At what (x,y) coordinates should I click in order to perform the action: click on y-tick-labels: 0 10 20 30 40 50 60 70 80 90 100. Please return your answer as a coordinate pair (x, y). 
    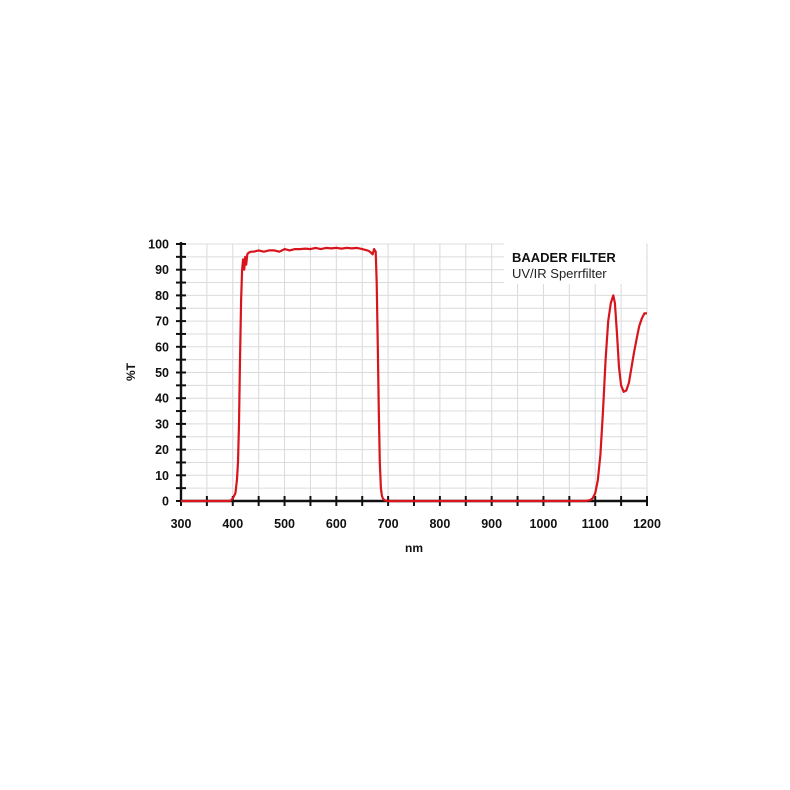
    Looking at the image, I should click on (158, 373).